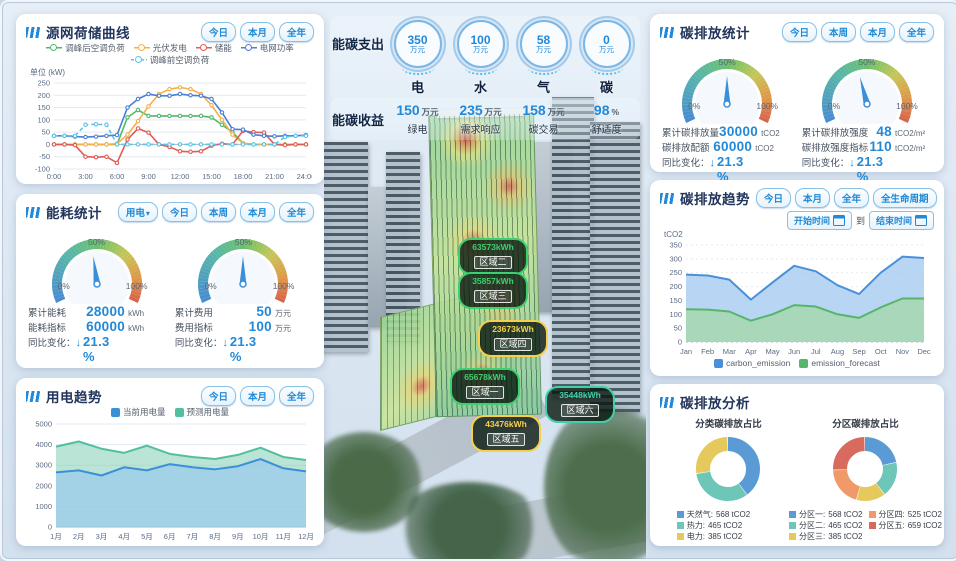 The image size is (956, 561). What do you see at coordinates (144, 412) in the screenshot?
I see `legend-label: 当前用电量` at bounding box center [144, 412].